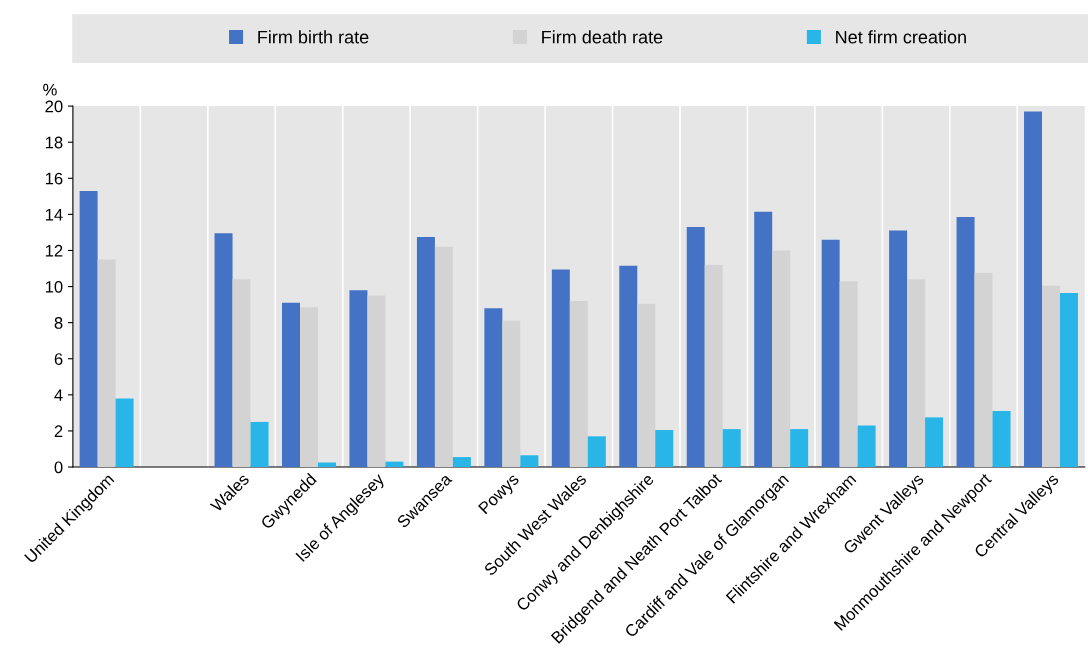 This screenshot has height=655, width=1088. Describe the element at coordinates (54, 178) in the screenshot. I see `y-tick-label: 16` at that location.